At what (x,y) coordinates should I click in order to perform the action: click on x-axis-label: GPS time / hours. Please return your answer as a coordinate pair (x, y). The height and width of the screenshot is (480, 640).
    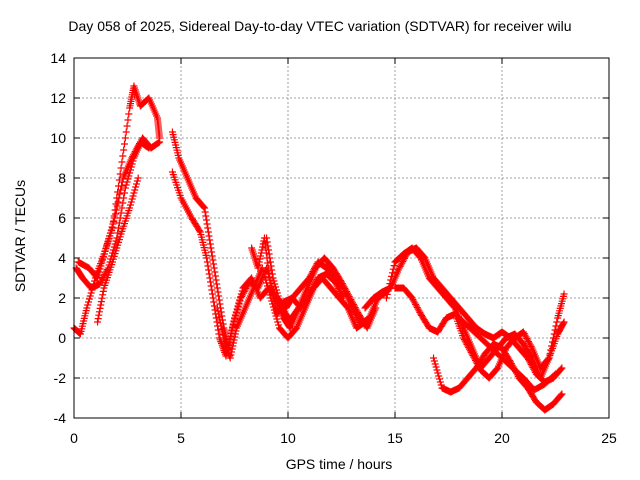
    Looking at the image, I should click on (339, 464).